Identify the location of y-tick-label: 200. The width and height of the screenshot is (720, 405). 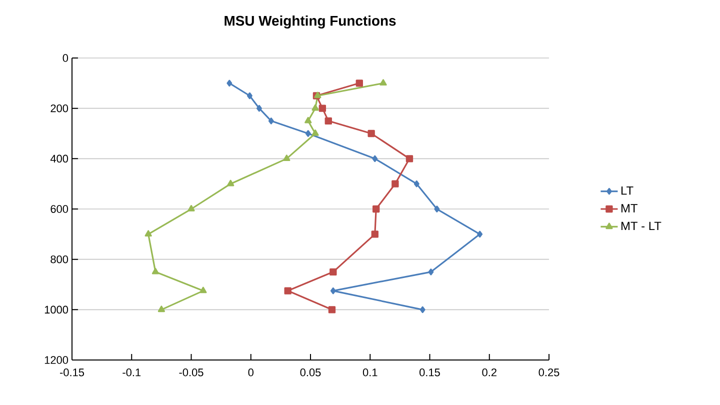
(59, 108).